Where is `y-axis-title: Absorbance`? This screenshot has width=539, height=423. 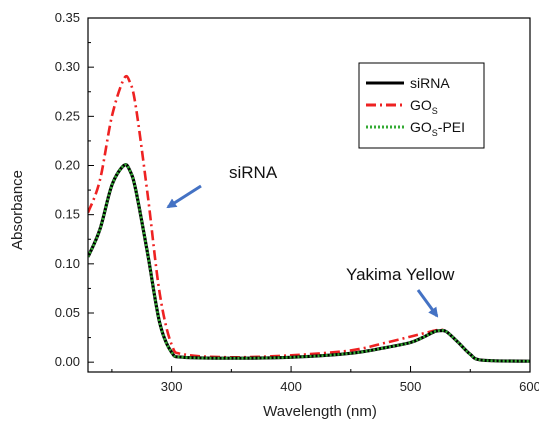
y-axis-title: Absorbance is located at coordinates (17, 210).